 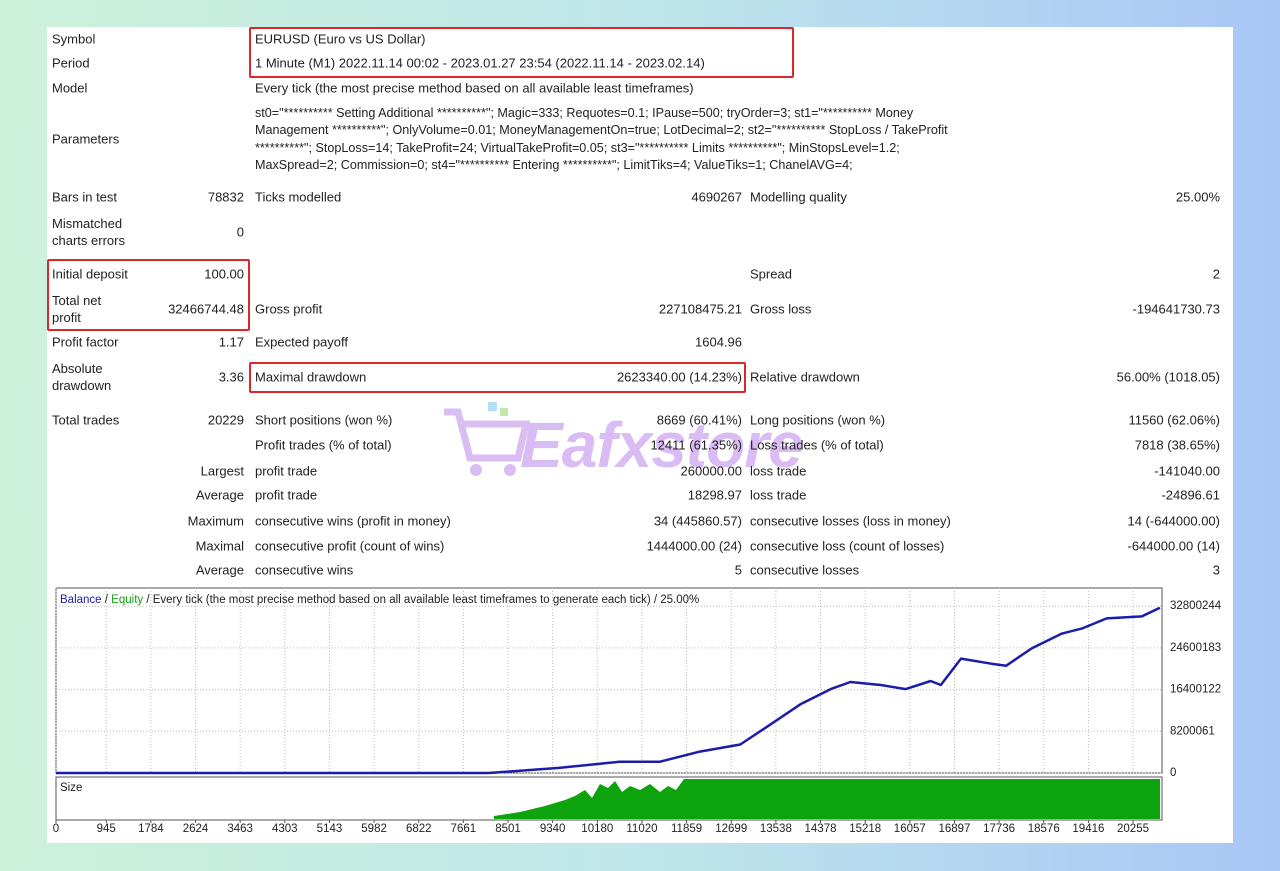 I want to click on x-tick-label: 16057, so click(x=910, y=829).